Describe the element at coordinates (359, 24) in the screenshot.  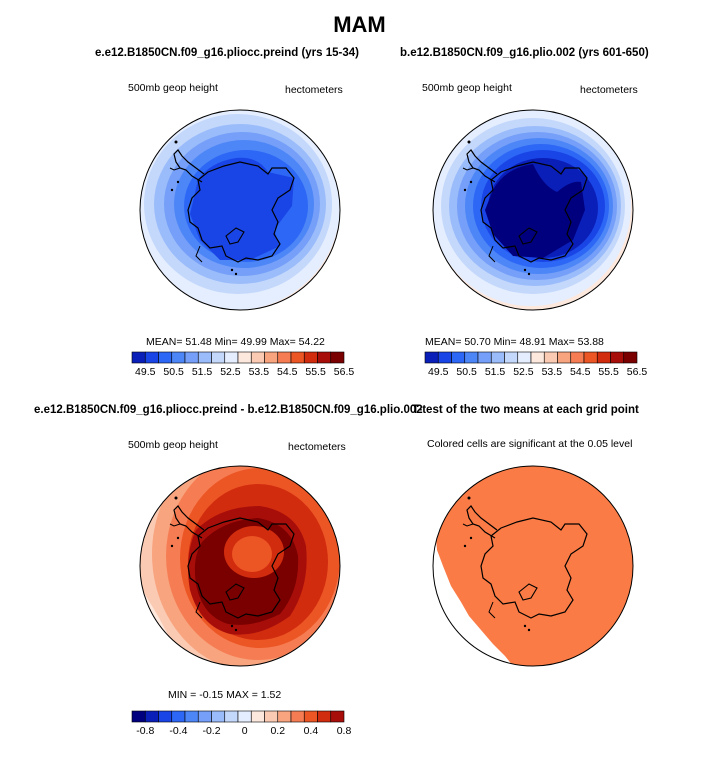
I see `main-title: MAM` at that location.